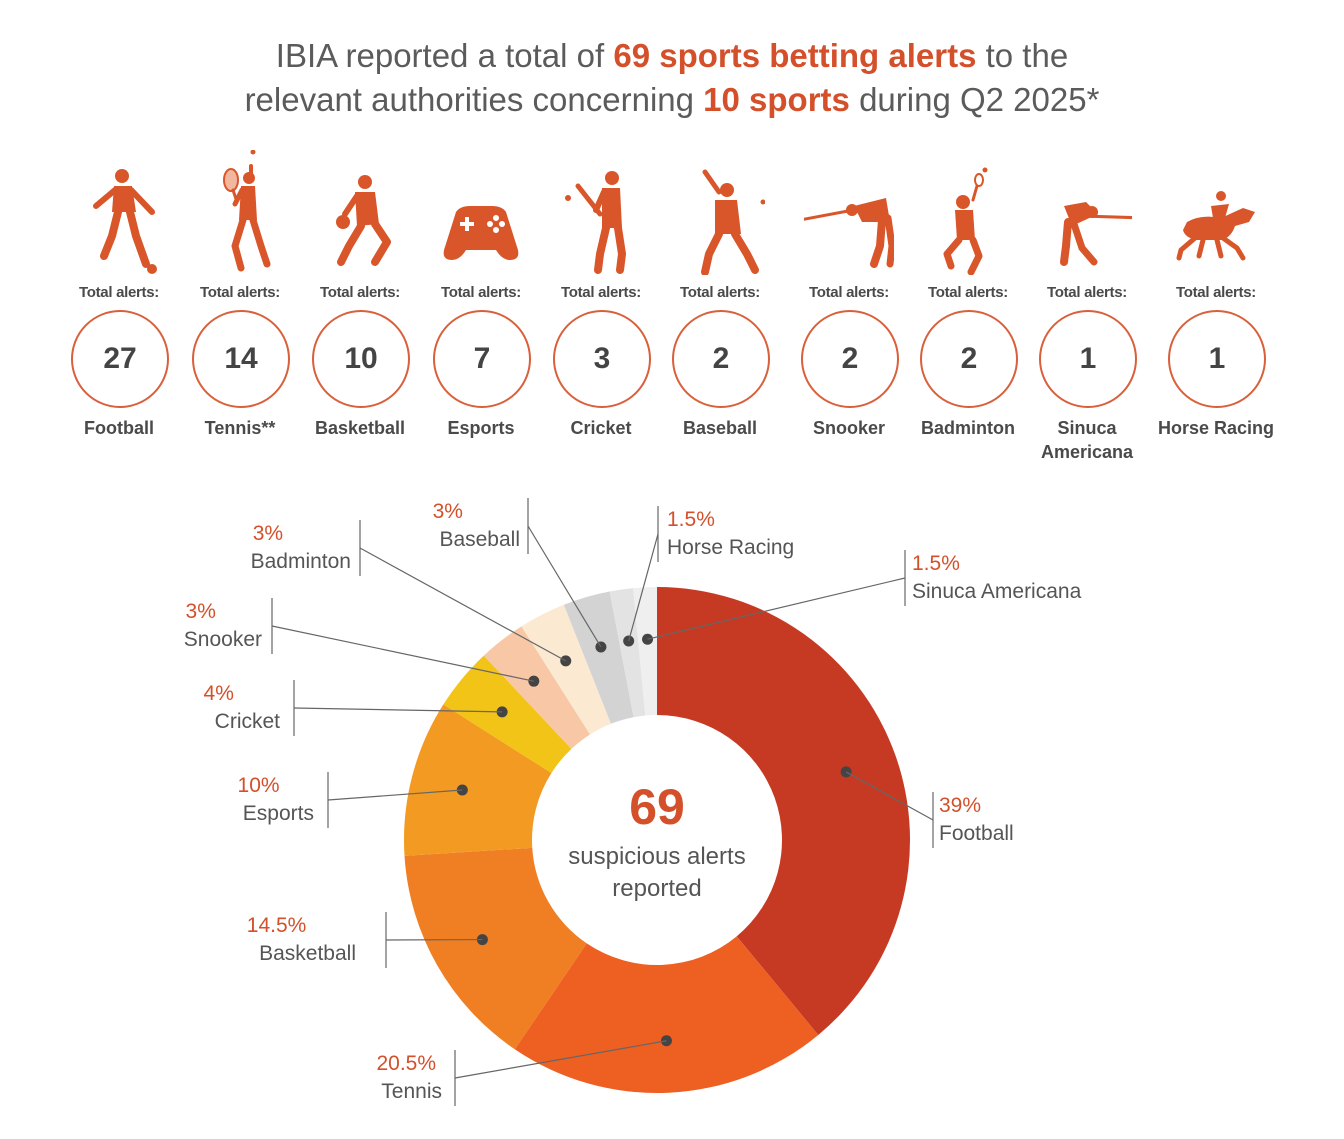 This screenshot has width=1344, height=1139. Describe the element at coordinates (968, 428) in the screenshot. I see `sport-name: Badminton` at that location.